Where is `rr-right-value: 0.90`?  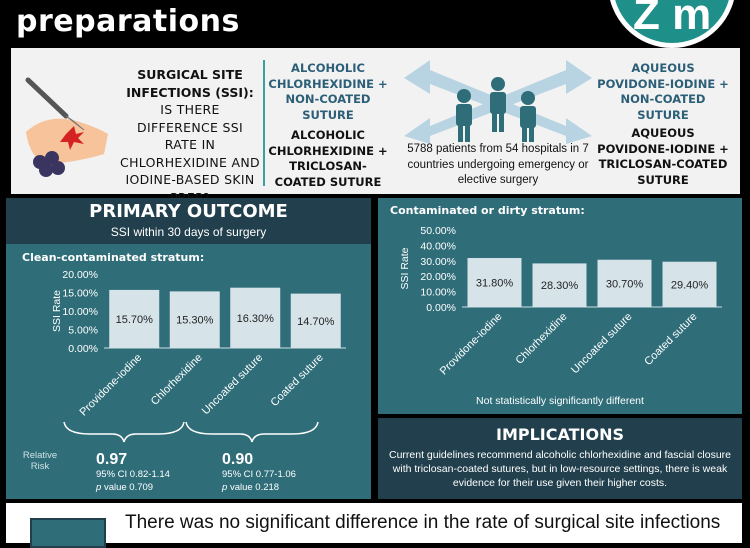
rr-right-value: 0.90 is located at coordinates (238, 459).